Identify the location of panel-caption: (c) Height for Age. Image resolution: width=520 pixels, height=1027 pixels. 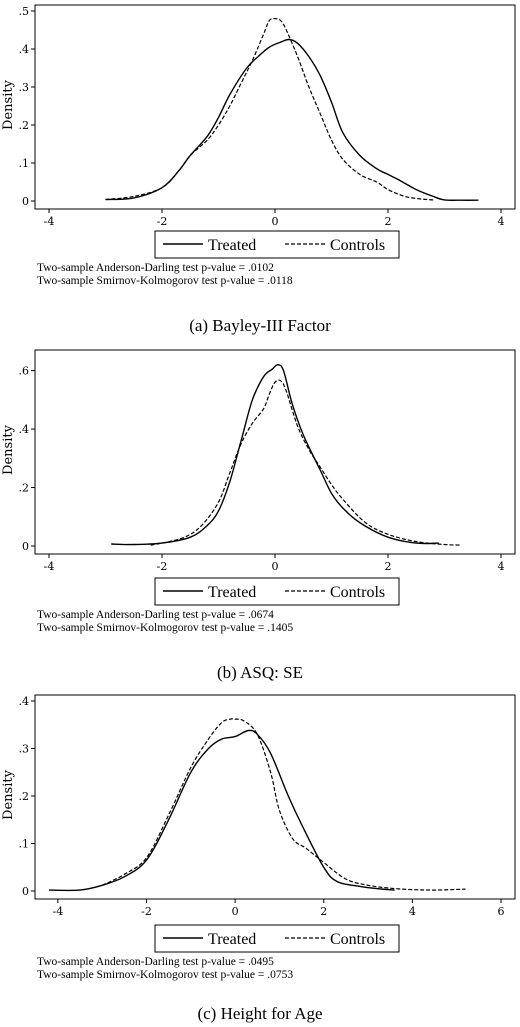
(259, 1013).